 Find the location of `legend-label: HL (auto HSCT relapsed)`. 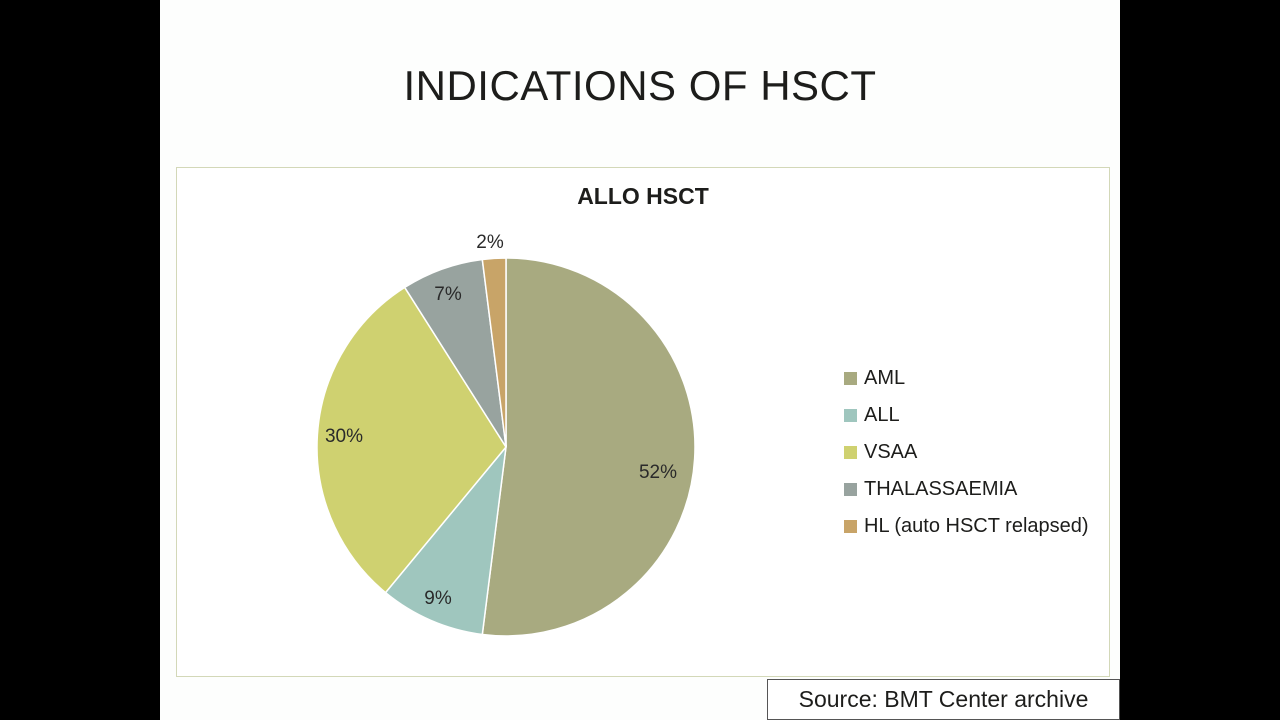

legend-label: HL (auto HSCT relapsed) is located at coordinates (976, 526).